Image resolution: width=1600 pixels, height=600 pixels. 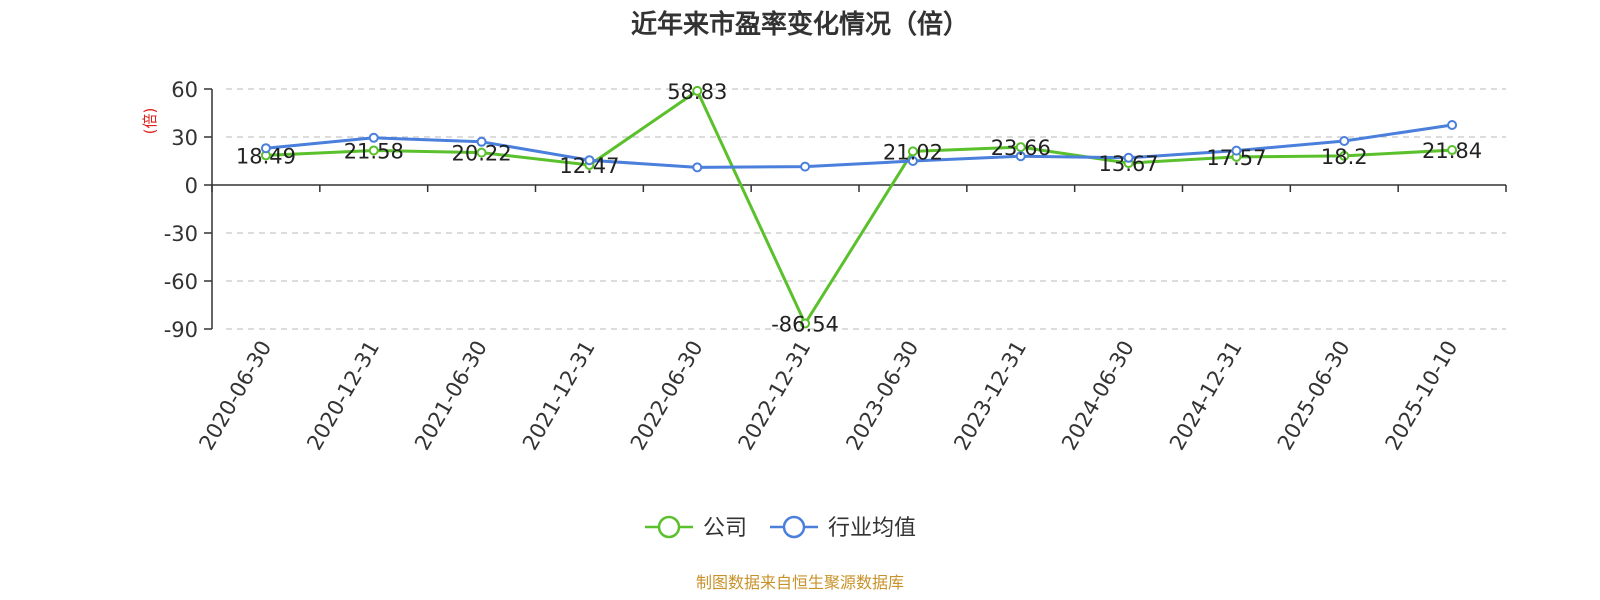 What do you see at coordinates (667, 396) in the screenshot?
I see `x-tick-label: 2022-06-30` at bounding box center [667, 396].